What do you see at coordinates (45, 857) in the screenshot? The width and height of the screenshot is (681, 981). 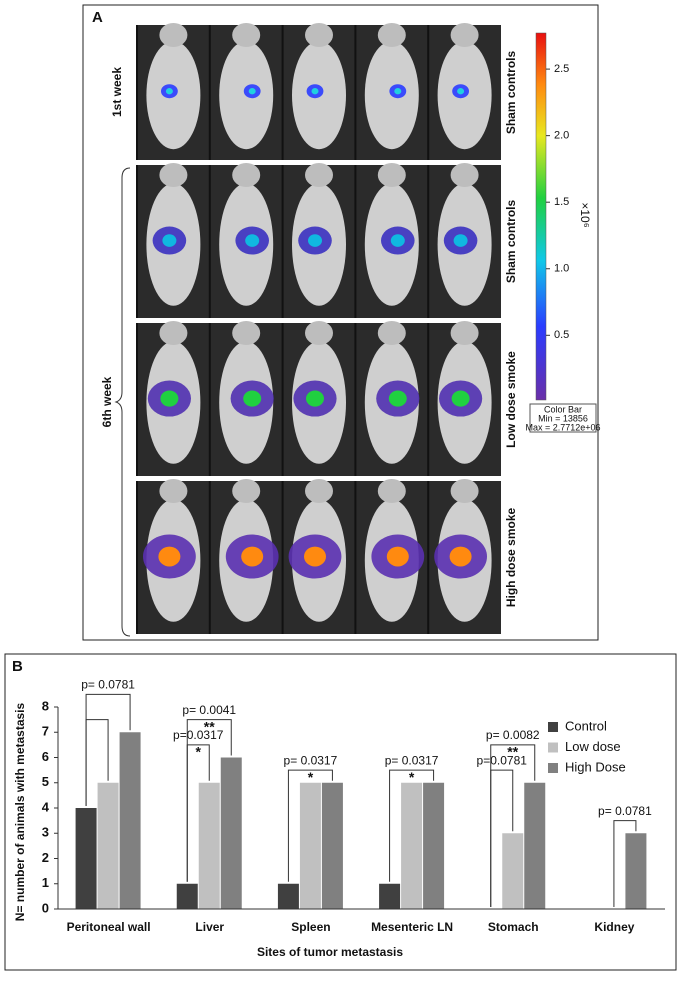 I see `y-tick-label: 2` at bounding box center [45, 857].